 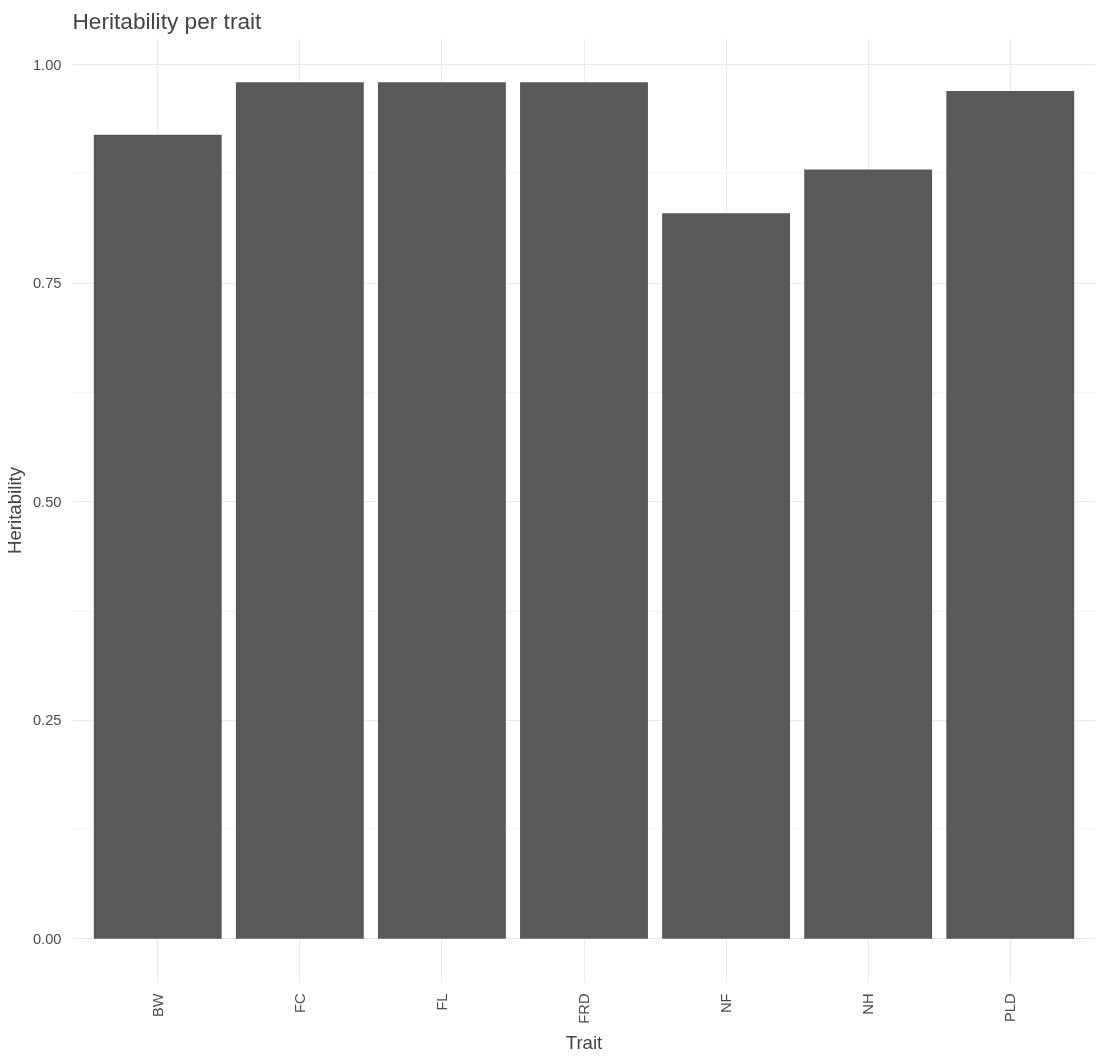 What do you see at coordinates (47, 938) in the screenshot?
I see `y-tick-label: 0.00` at bounding box center [47, 938].